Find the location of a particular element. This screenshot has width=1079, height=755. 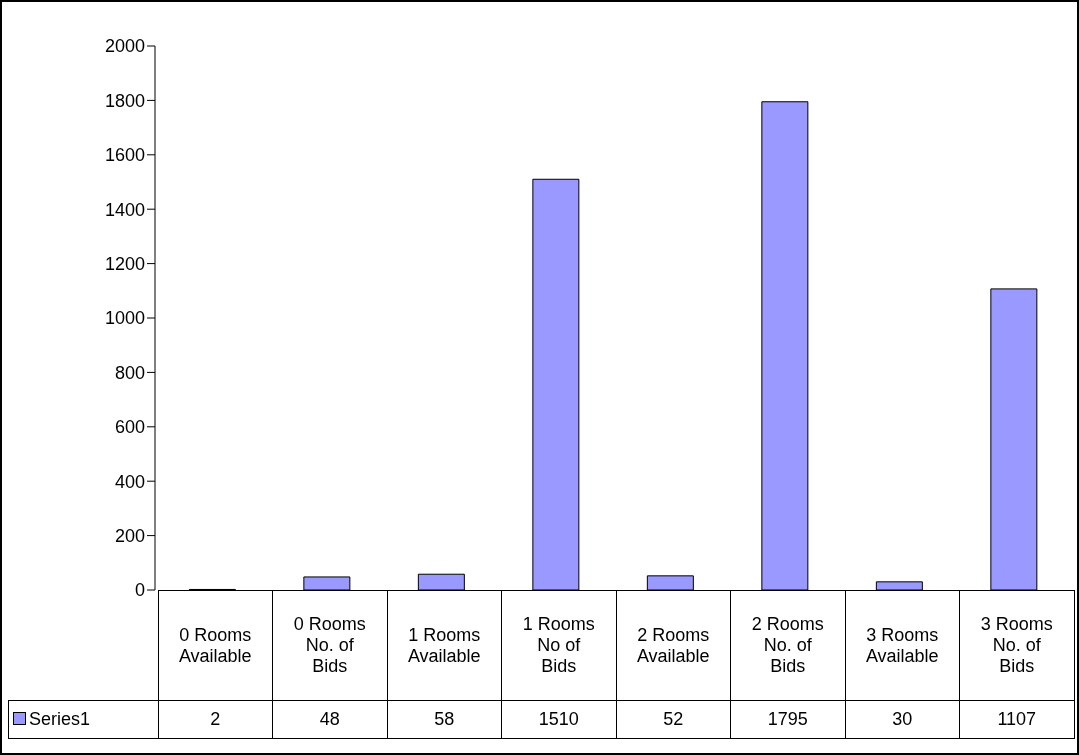

y-tick-label: 800 is located at coordinates (129, 372).